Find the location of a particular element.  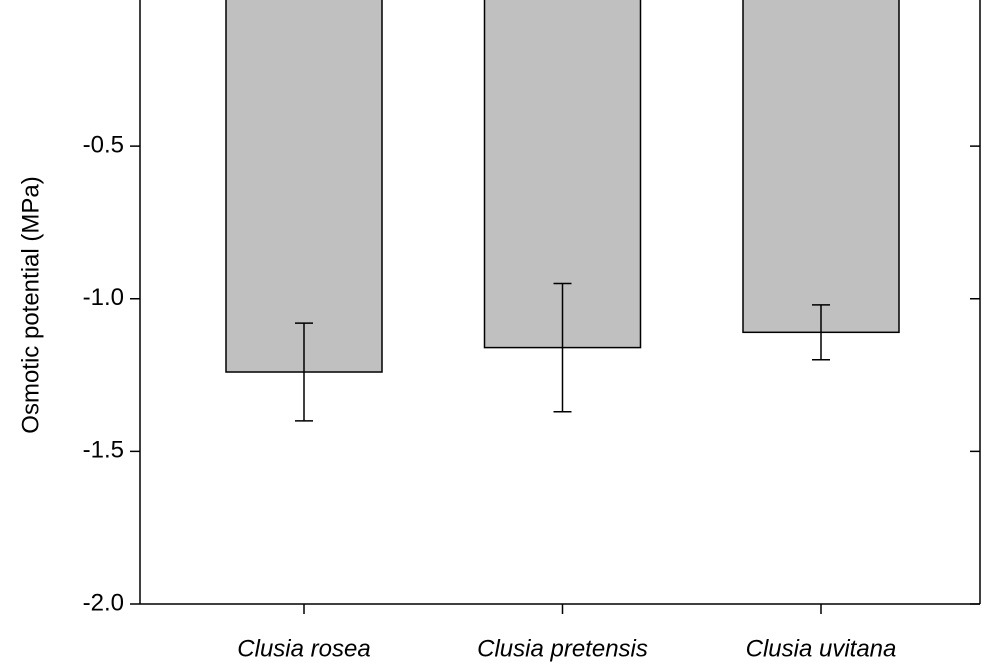

y-tick-label: -1.5 is located at coordinates (103, 450).